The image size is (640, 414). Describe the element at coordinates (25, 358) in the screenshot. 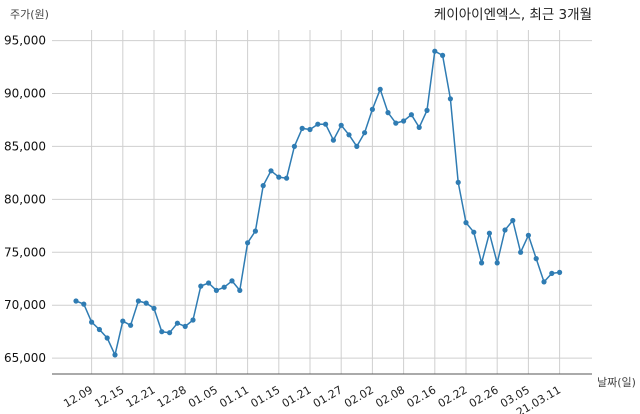

I see `y-tick-label: 65,000` at that location.